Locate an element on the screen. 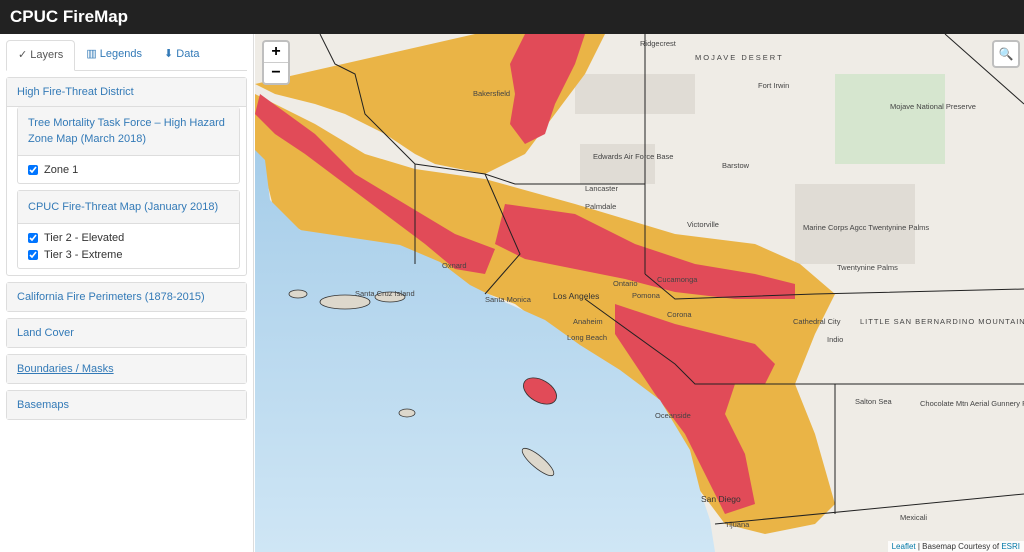 This screenshot has height=552, width=1024. map-label: Chocolate Mtn Aerial Gunnery Range is located at coordinates (972, 403).